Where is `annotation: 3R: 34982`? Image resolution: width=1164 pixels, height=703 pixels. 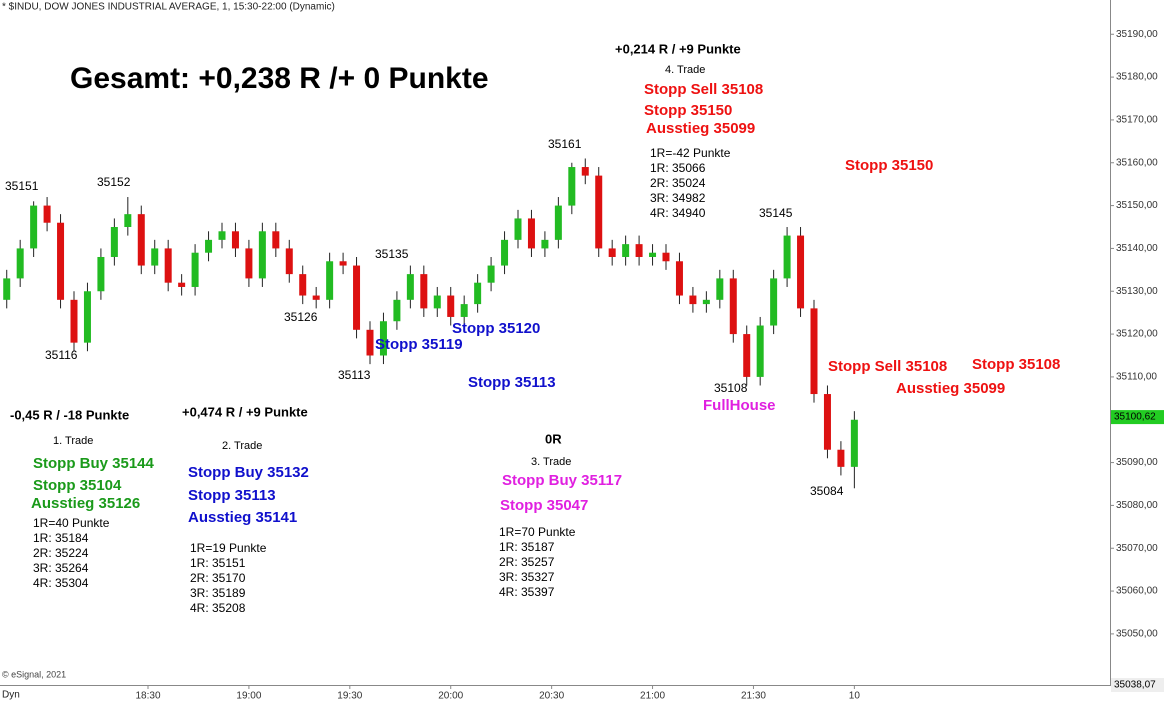
annotation: 3R: 34982 is located at coordinates (678, 198).